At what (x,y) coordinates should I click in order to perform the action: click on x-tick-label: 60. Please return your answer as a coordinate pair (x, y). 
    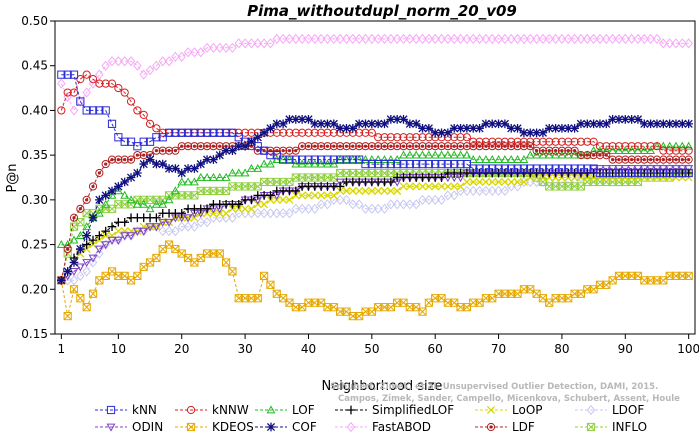
    Looking at the image, I should click on (435, 349).